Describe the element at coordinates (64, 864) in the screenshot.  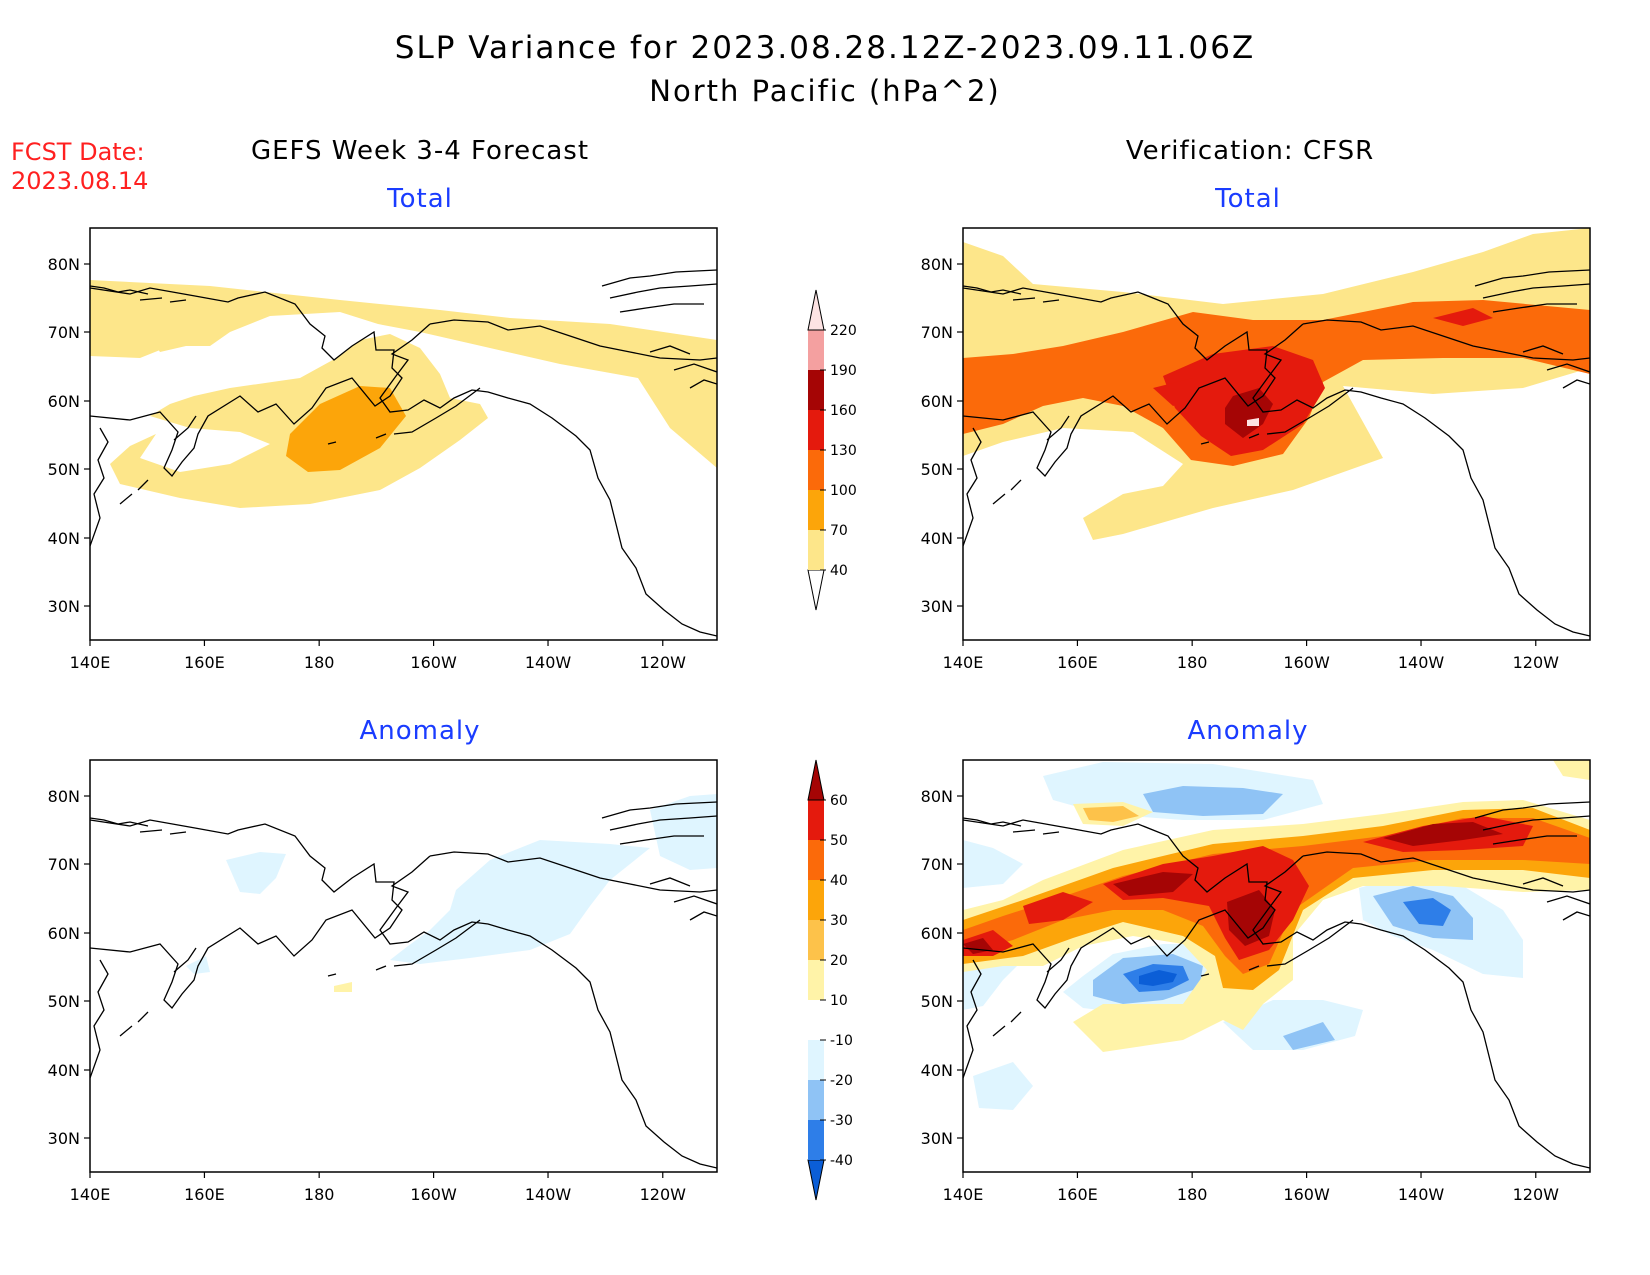
I see `lat-label-forecast-anomaly: 70N` at that location.